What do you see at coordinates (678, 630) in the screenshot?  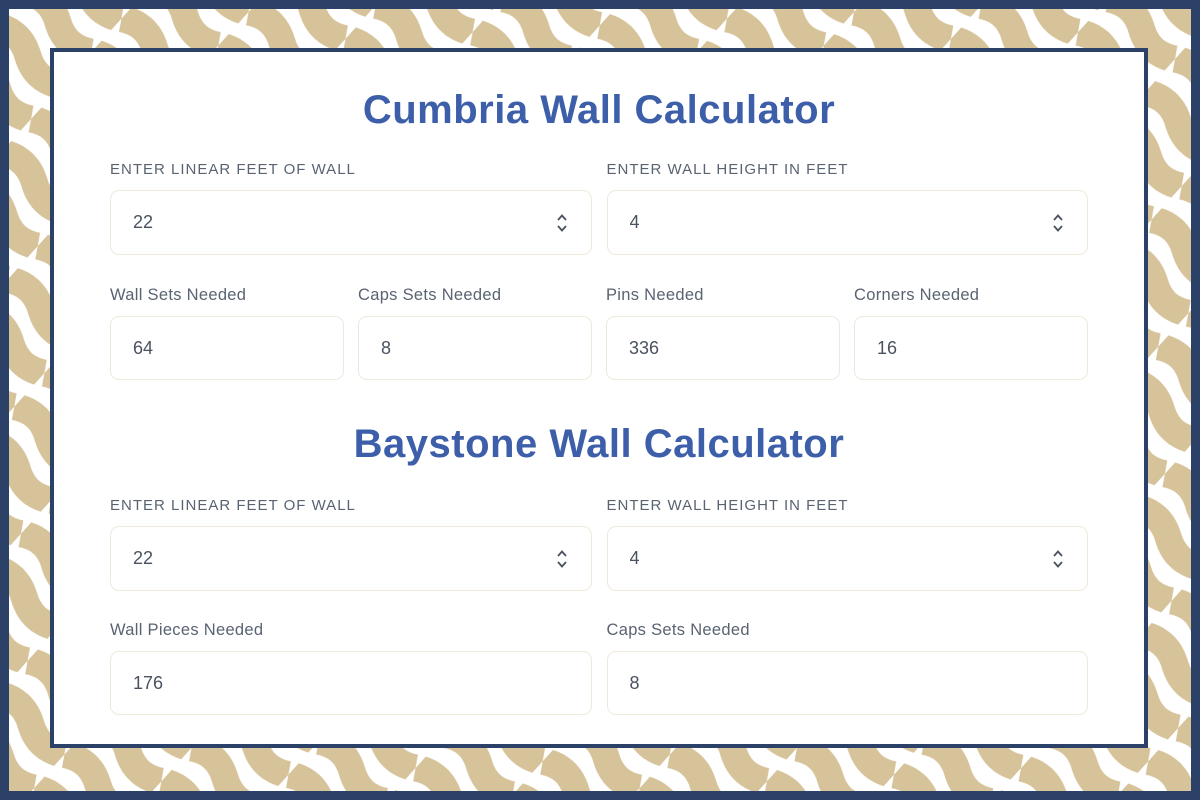 I see `baystone-caps-sets-label: Caps Sets Needed` at bounding box center [678, 630].